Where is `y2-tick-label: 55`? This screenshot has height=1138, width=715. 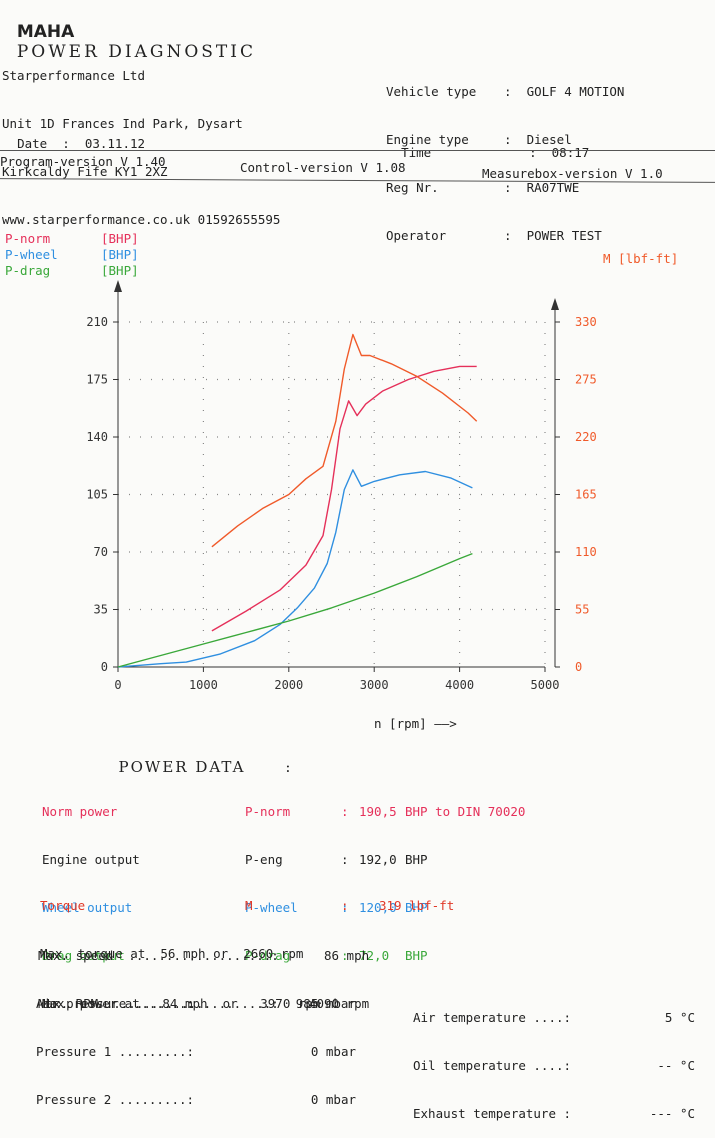 y2-tick-label: 55 is located at coordinates (582, 610).